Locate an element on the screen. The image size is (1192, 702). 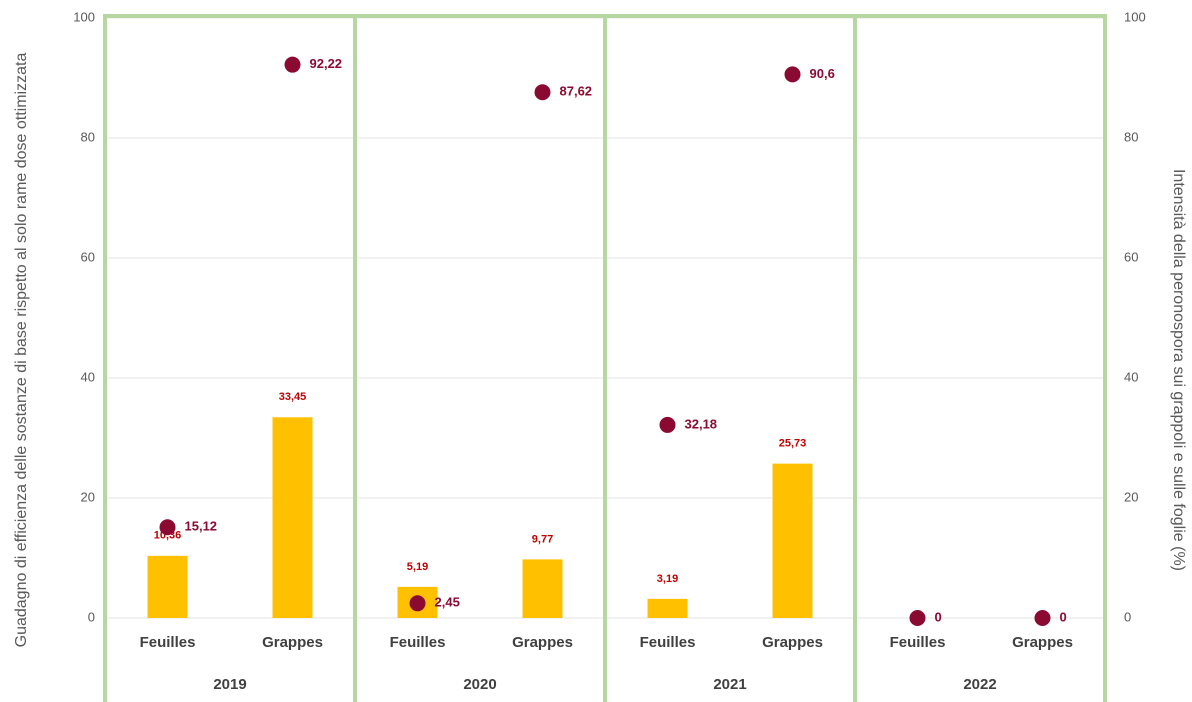
bar-value-label: 9,77 is located at coordinates (542, 539).